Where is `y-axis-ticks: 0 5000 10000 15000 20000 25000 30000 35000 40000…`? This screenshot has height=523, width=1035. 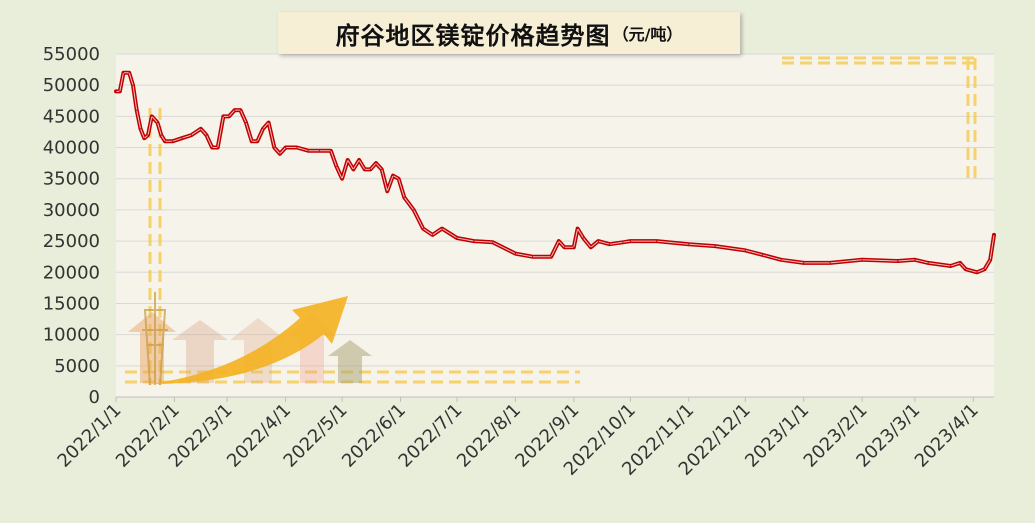 y-axis-ticks: 0 5000 10000 15000 20000 25000 30000 35000 40000… is located at coordinates (71, 226).